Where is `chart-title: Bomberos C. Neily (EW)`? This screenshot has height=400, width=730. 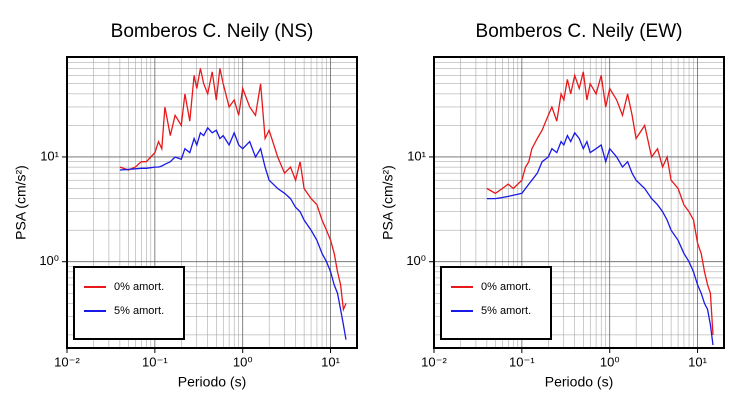 chart-title: Bomberos C. Neily (EW) is located at coordinates (579, 31).